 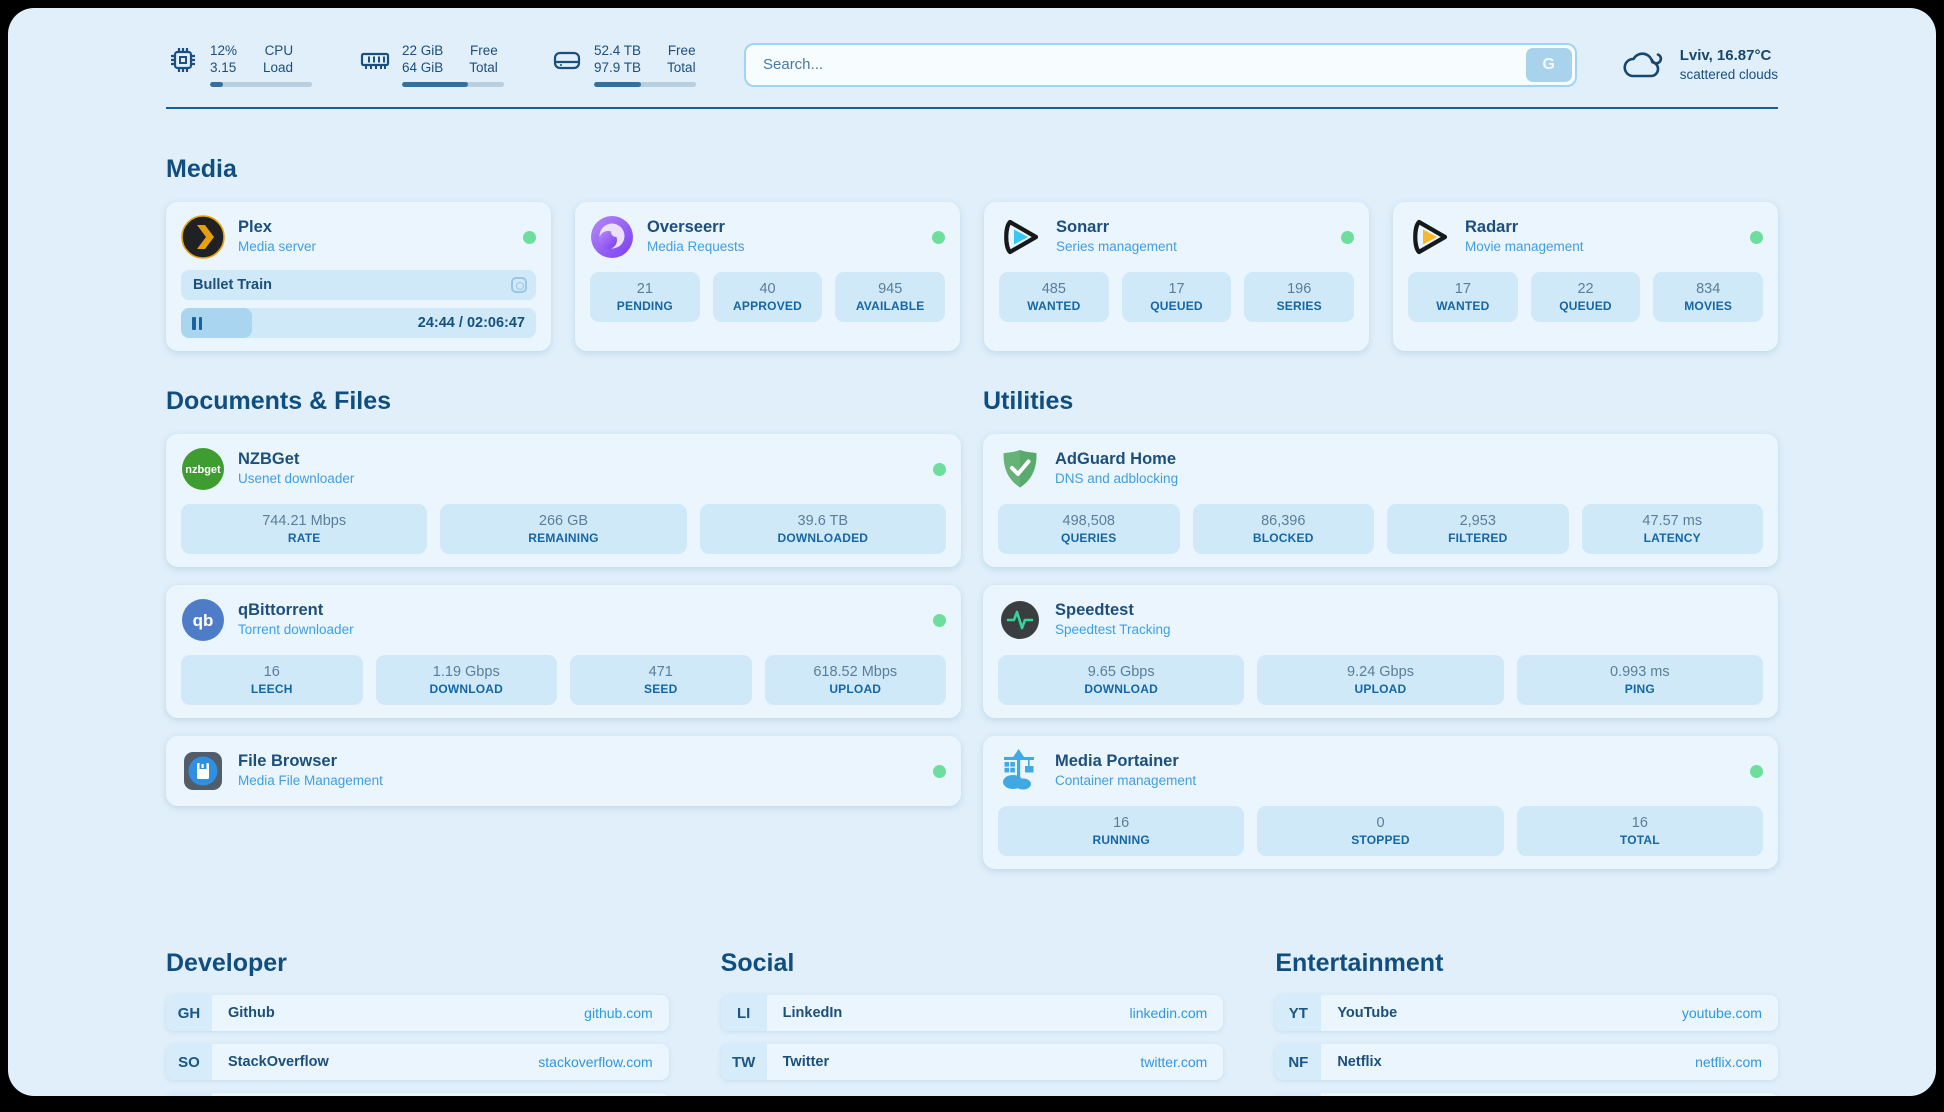 I want to click on stat-upload: 9.24 Gbps UPLOAD, so click(x=1380, y=680).